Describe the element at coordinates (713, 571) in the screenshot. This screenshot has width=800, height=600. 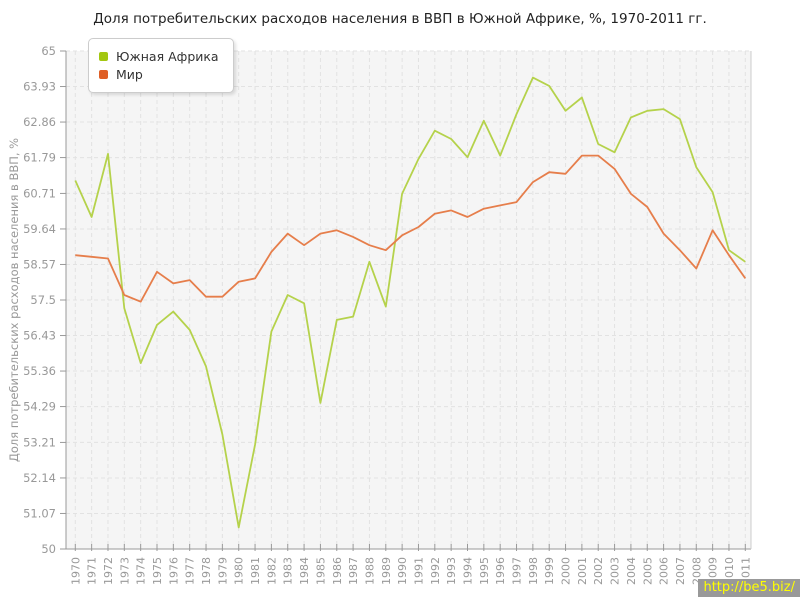
I see `svg-text: 2009` at that location.